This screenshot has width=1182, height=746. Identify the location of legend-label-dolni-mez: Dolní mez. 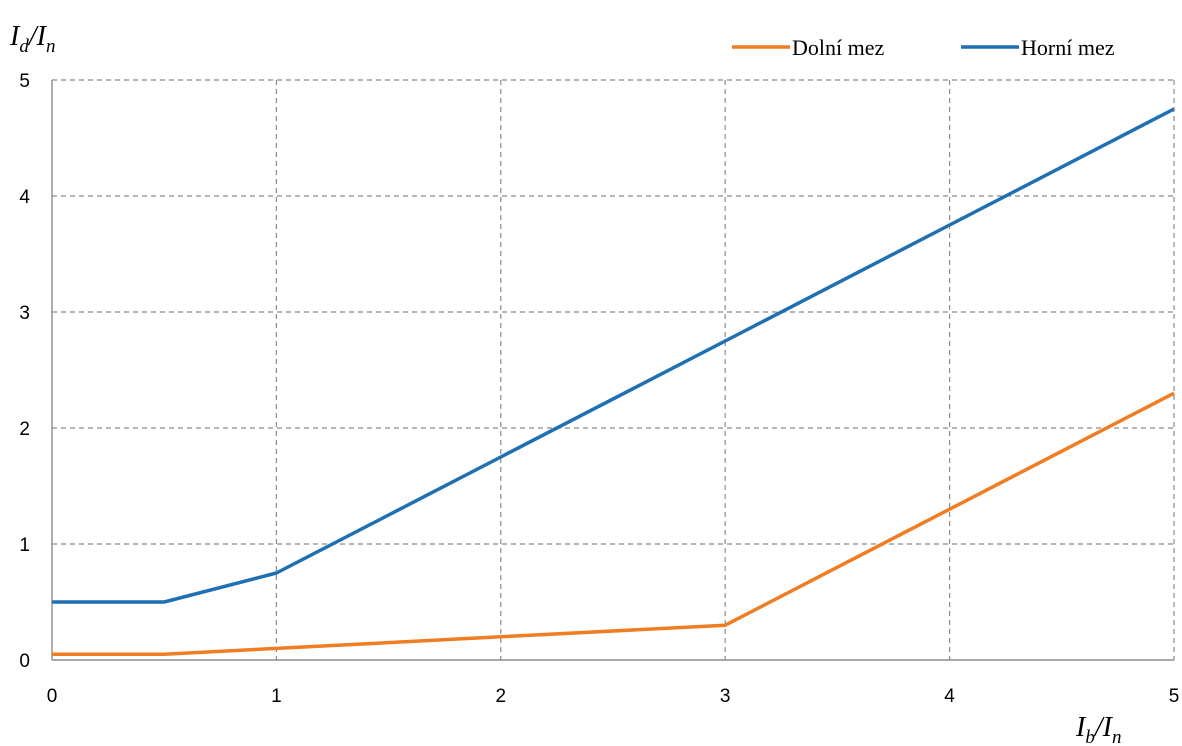
(838, 47).